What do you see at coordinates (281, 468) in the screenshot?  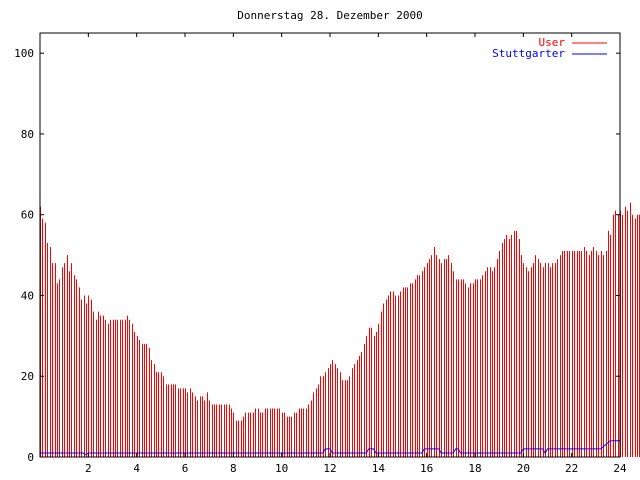 I see `x-tick-label: 10` at bounding box center [281, 468].